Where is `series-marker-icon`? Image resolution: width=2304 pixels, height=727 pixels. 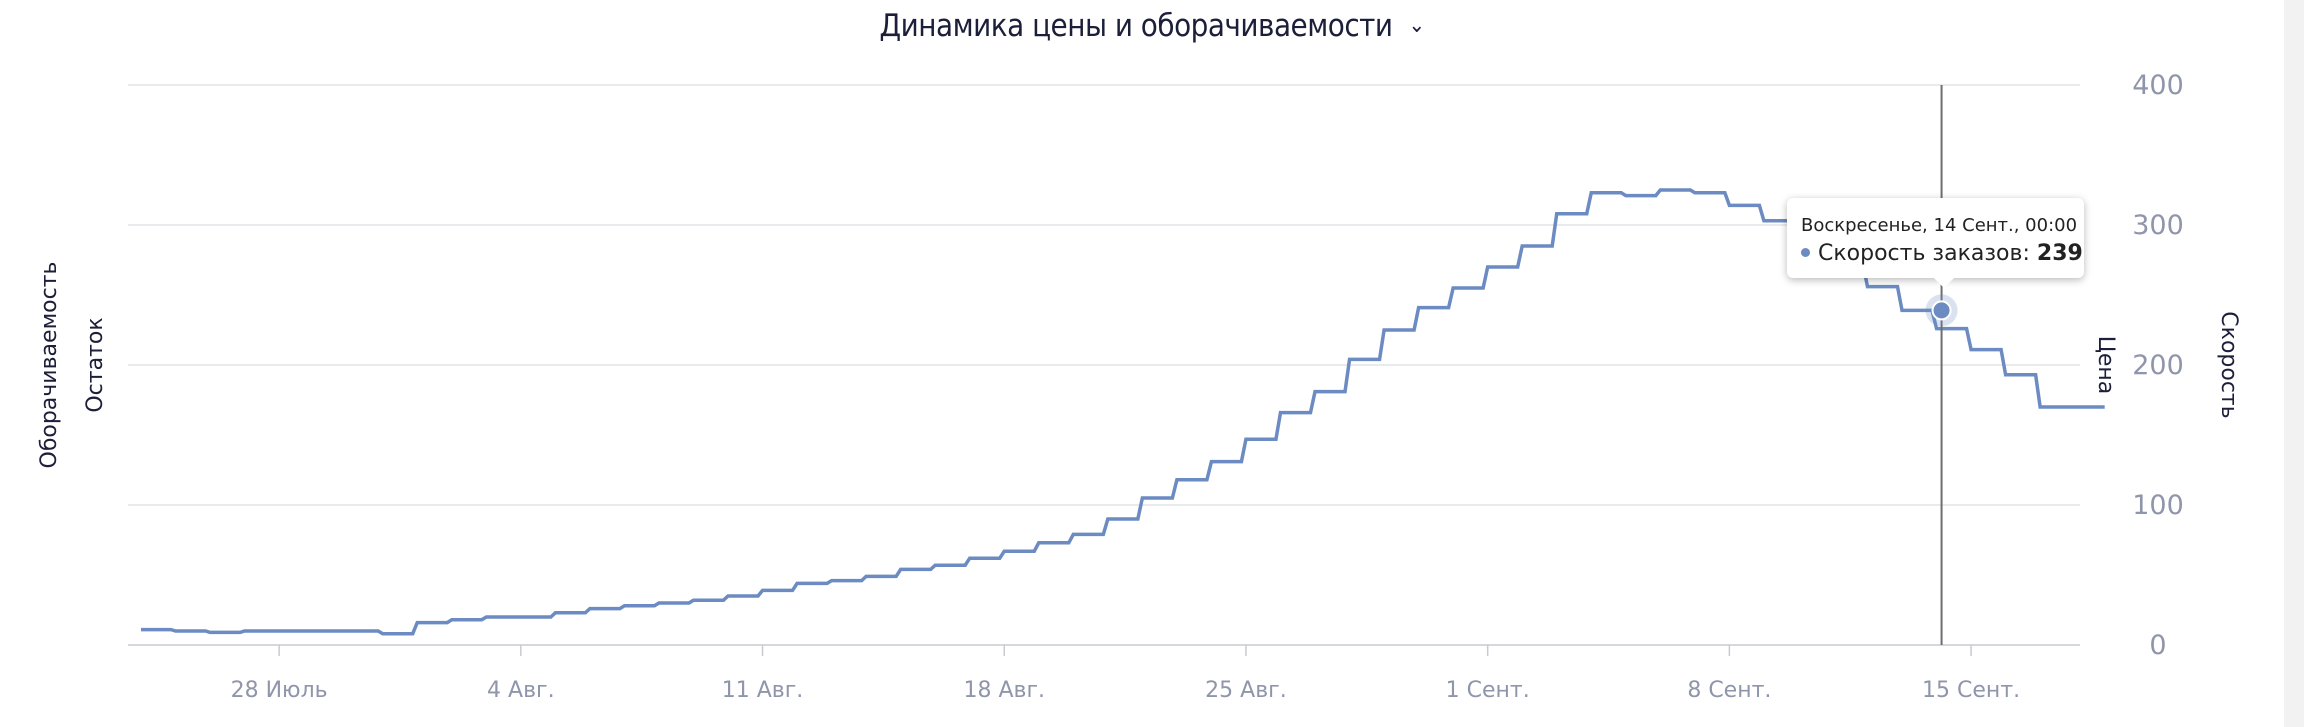 series-marker-icon is located at coordinates (1805, 252).